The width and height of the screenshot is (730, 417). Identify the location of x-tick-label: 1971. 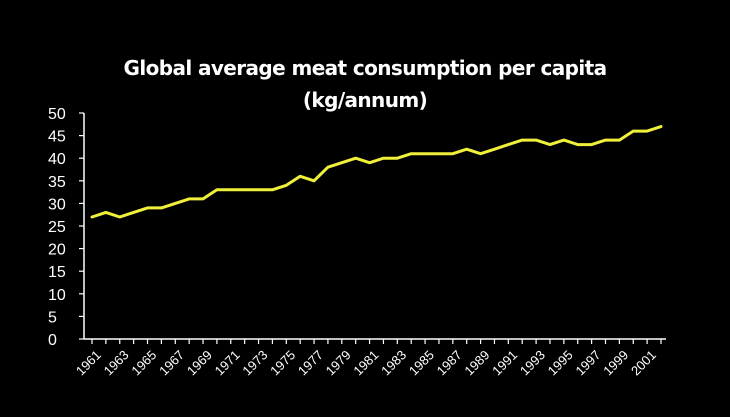
(227, 362).